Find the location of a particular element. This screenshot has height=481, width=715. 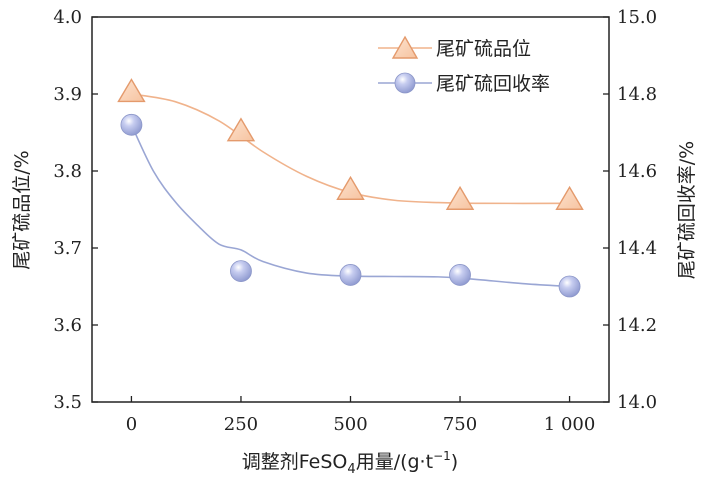

legend-sphere-marker is located at coordinates (405, 83).